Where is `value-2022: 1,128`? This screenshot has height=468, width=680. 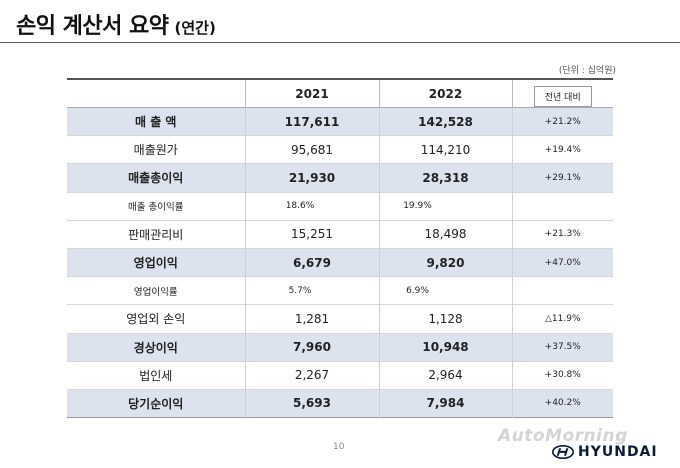
value-2022: 1,128 is located at coordinates (445, 318).